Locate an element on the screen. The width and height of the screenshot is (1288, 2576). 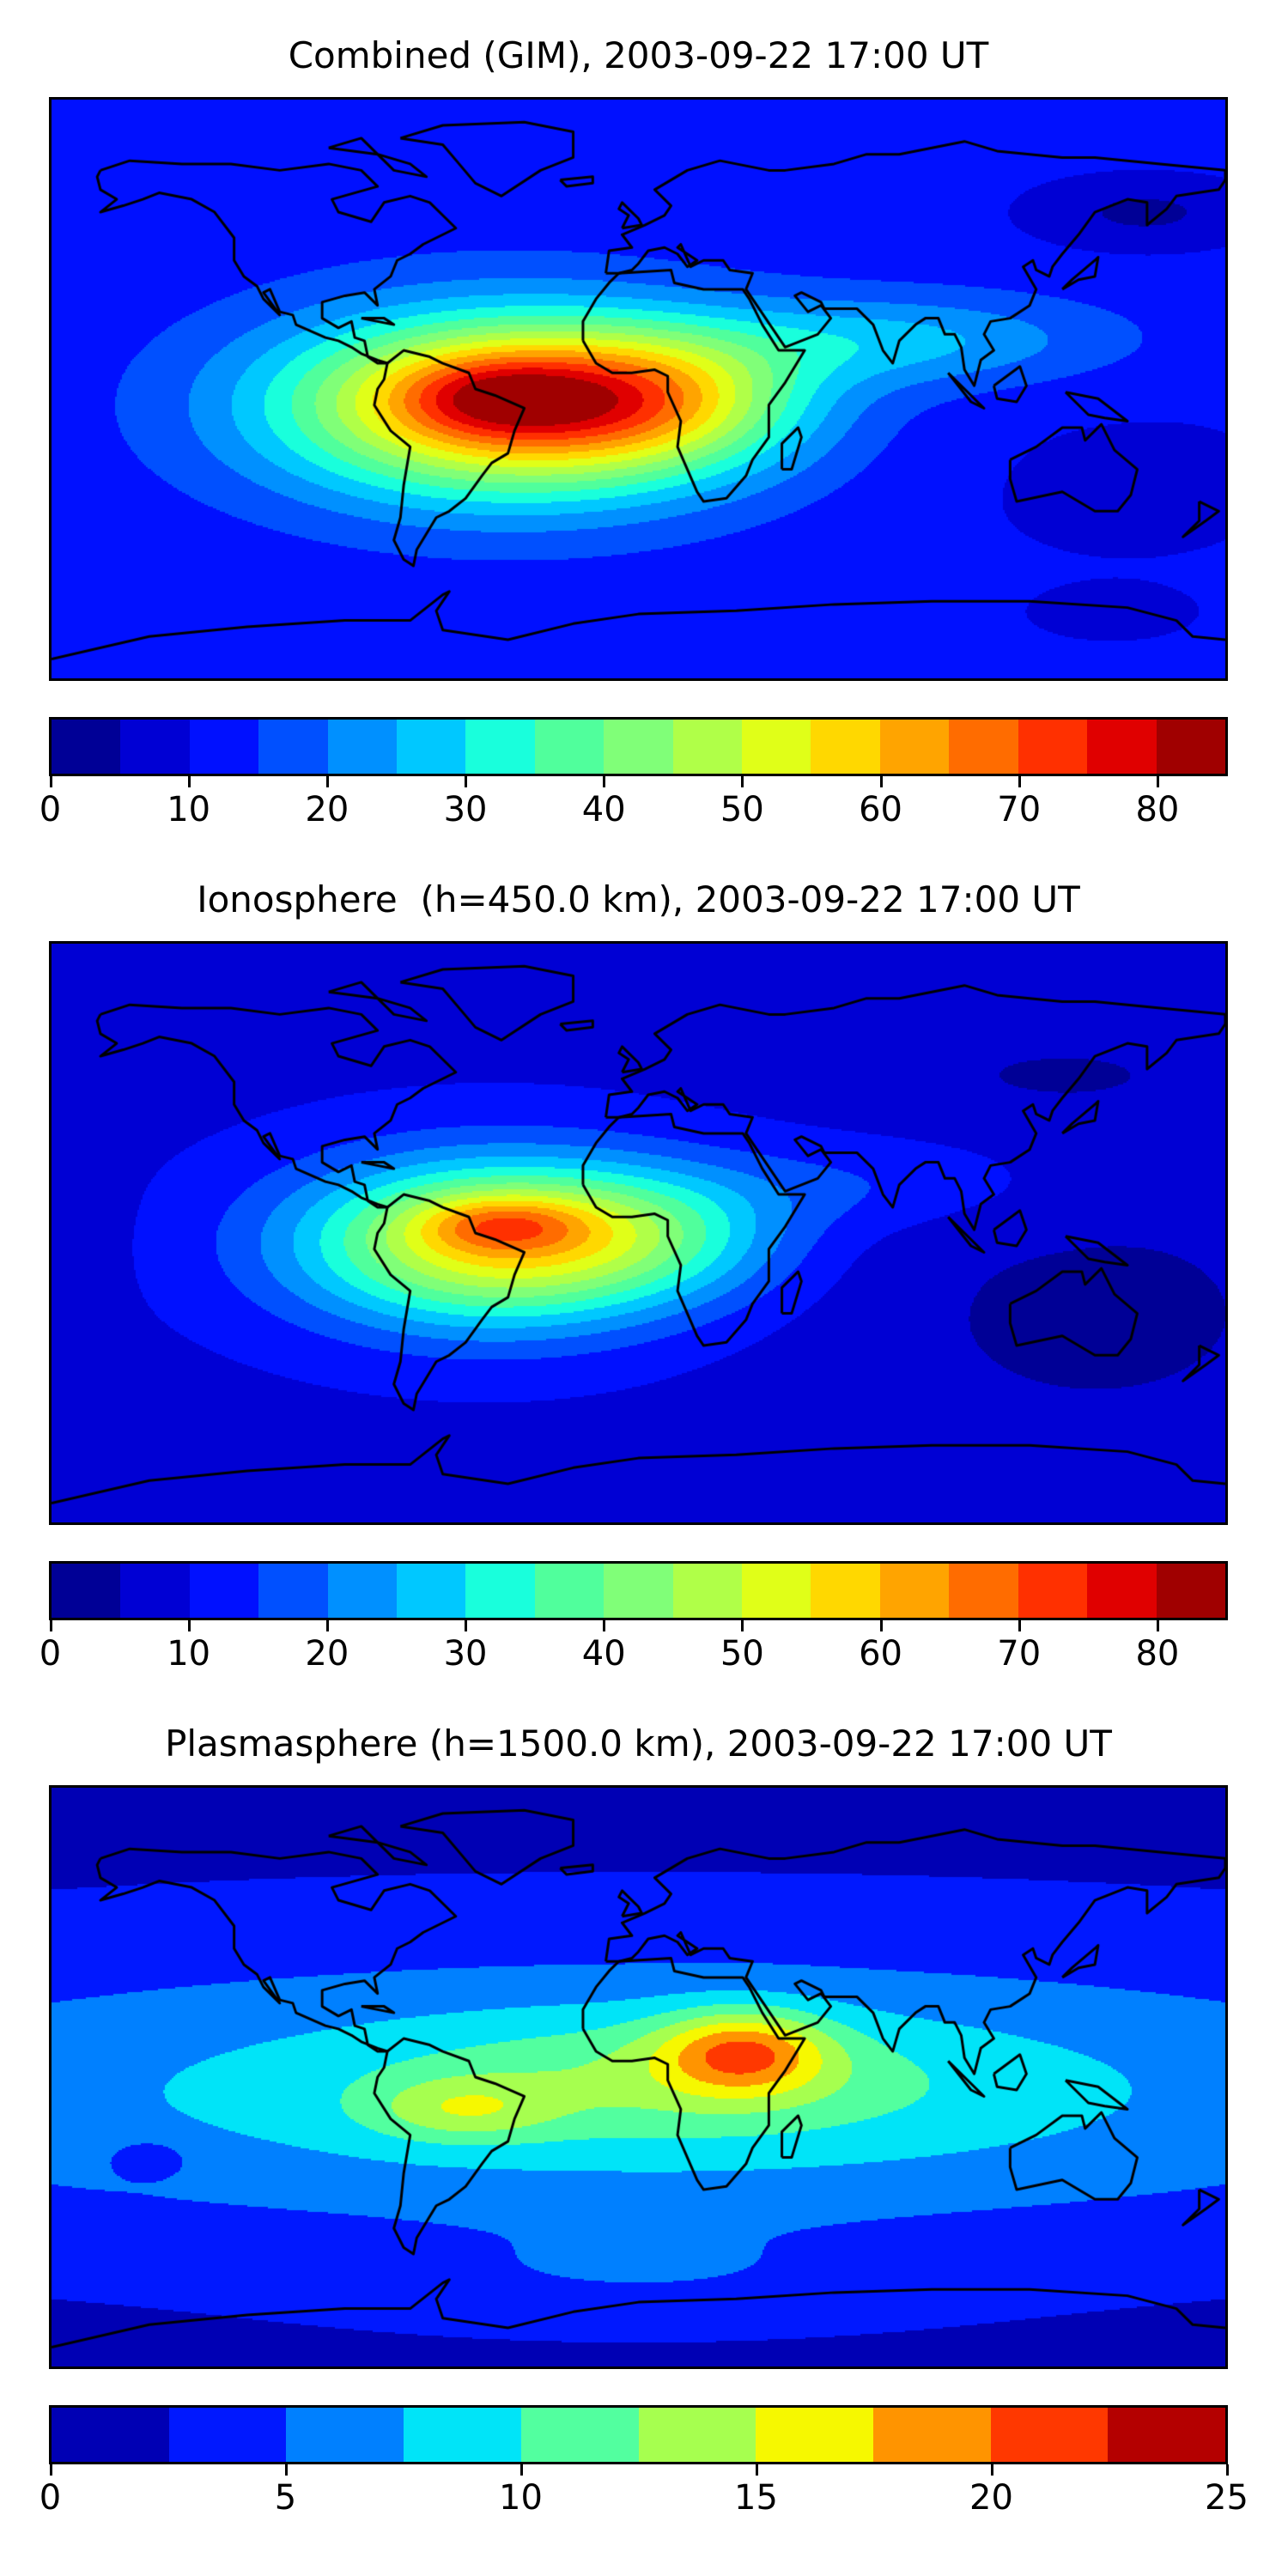
colorbar-ticks: 0 5 10 15 20 25 is located at coordinates (644, 2494).